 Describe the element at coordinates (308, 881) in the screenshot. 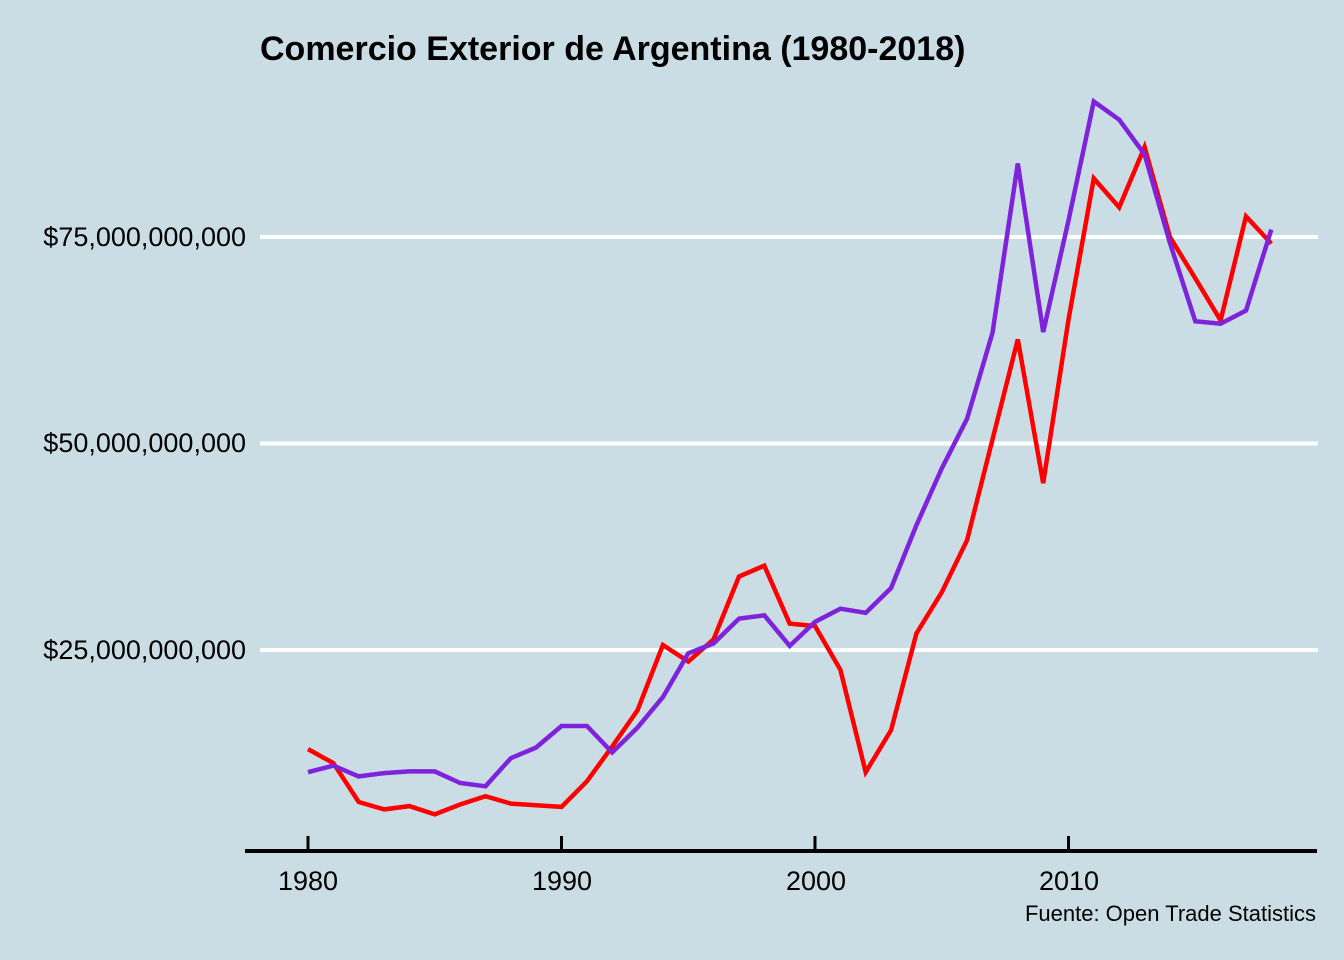

I see `x-axis-tick-label-1980: 1980` at that location.